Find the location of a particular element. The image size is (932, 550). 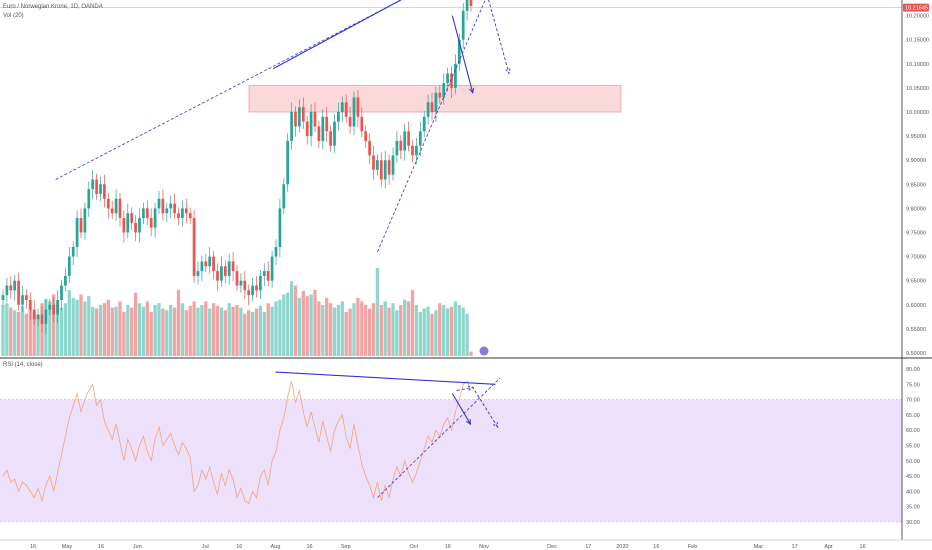

rsi-arrow is located at coordinates (461, 409).